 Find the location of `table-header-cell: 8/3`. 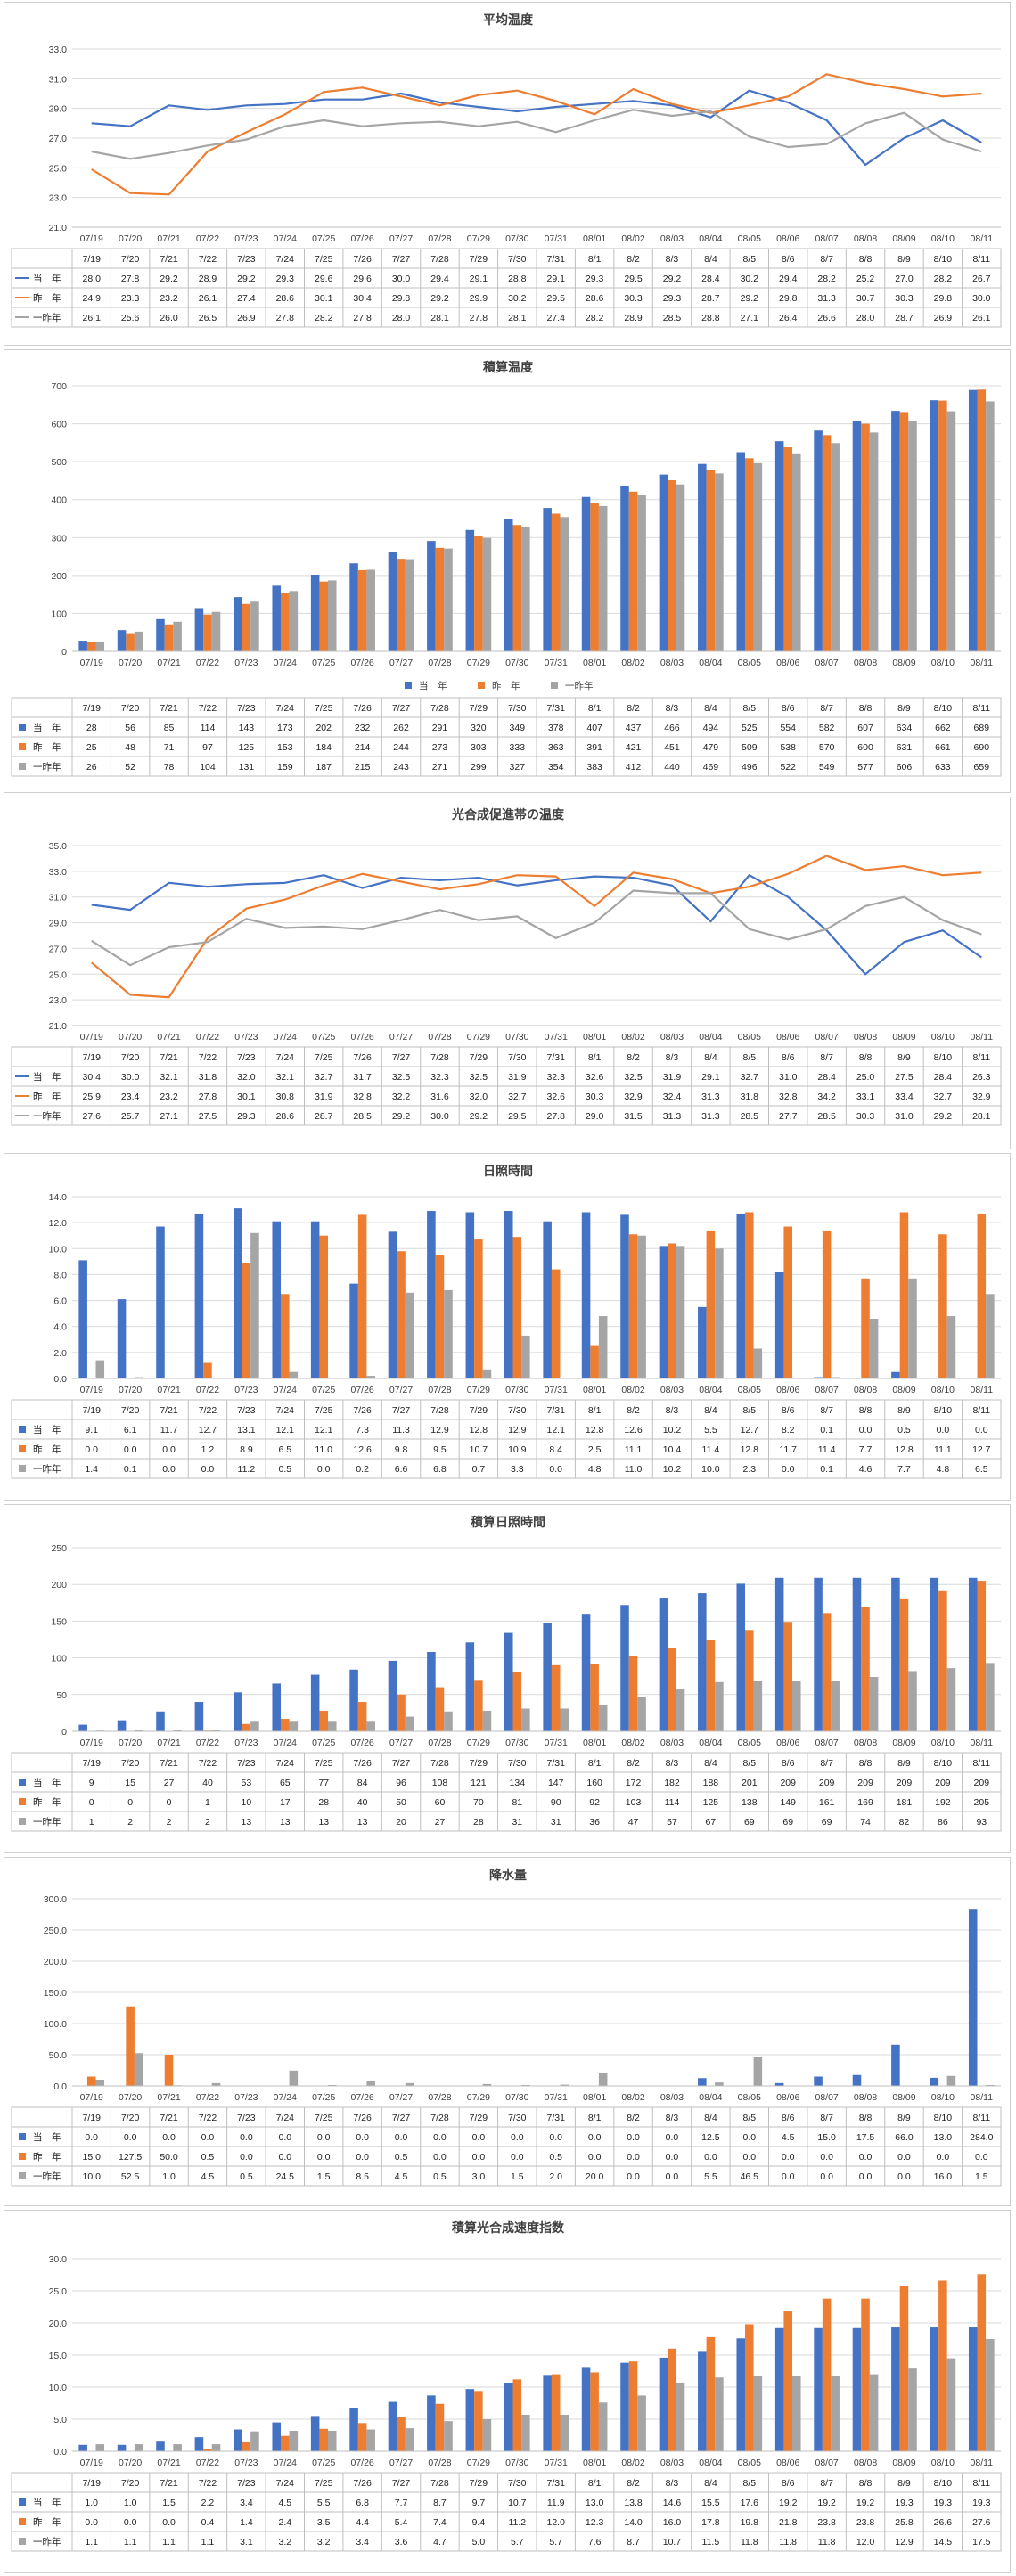

table-header-cell: 8/3 is located at coordinates (672, 2118).